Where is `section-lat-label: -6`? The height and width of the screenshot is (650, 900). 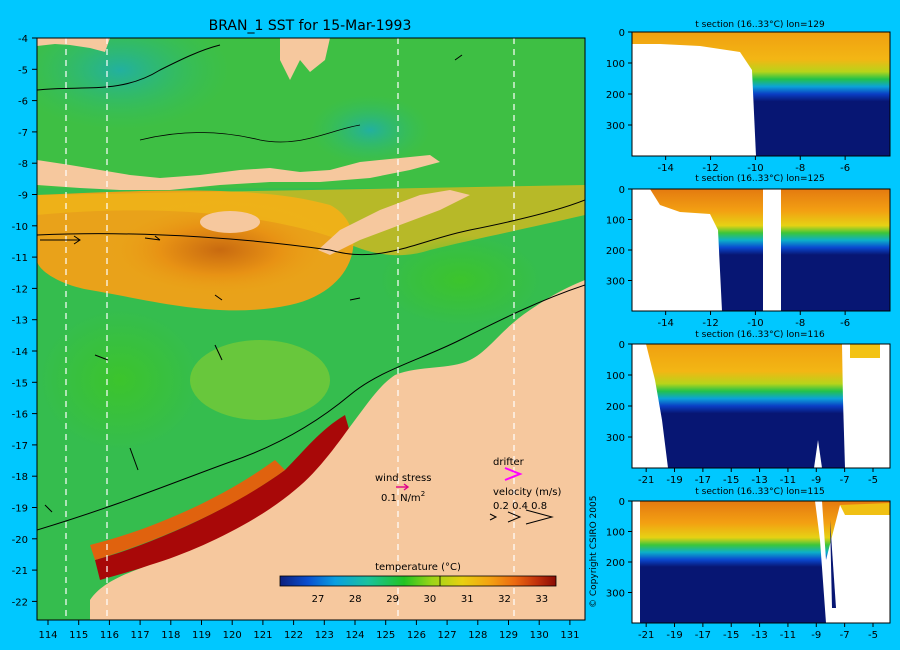 section-lat-label: -6 is located at coordinates (845, 168).